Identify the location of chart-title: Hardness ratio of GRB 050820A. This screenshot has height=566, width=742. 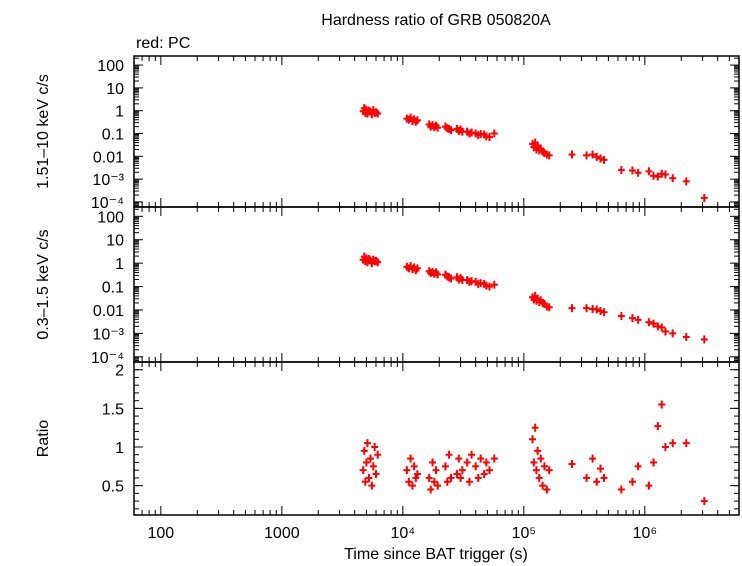
(436, 20).